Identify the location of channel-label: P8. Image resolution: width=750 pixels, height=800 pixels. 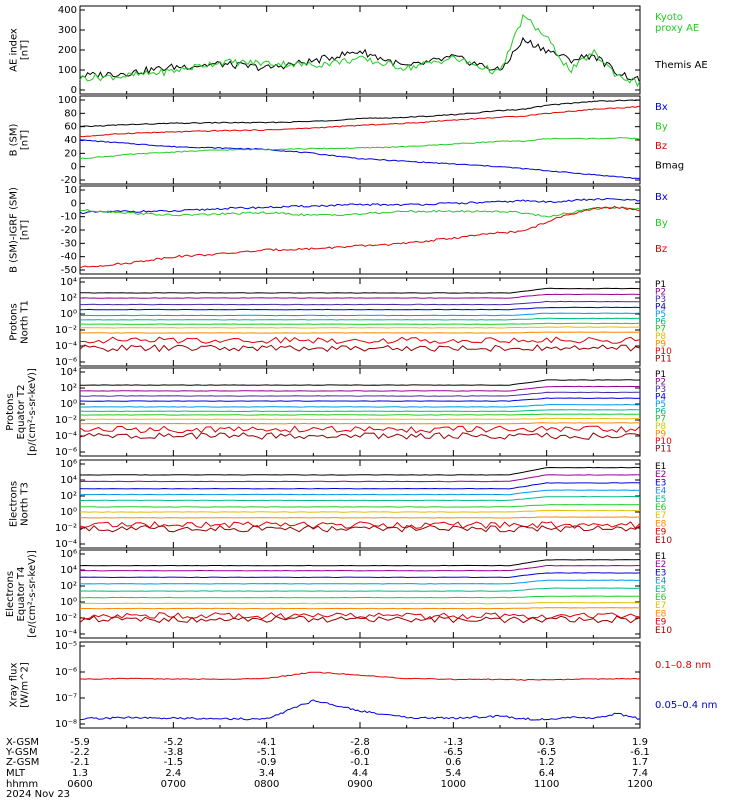
(660, 337).